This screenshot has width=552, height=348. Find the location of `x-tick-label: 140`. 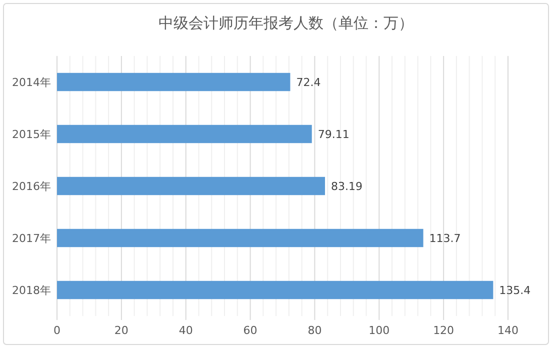

x-tick-label: 140 is located at coordinates (508, 330).